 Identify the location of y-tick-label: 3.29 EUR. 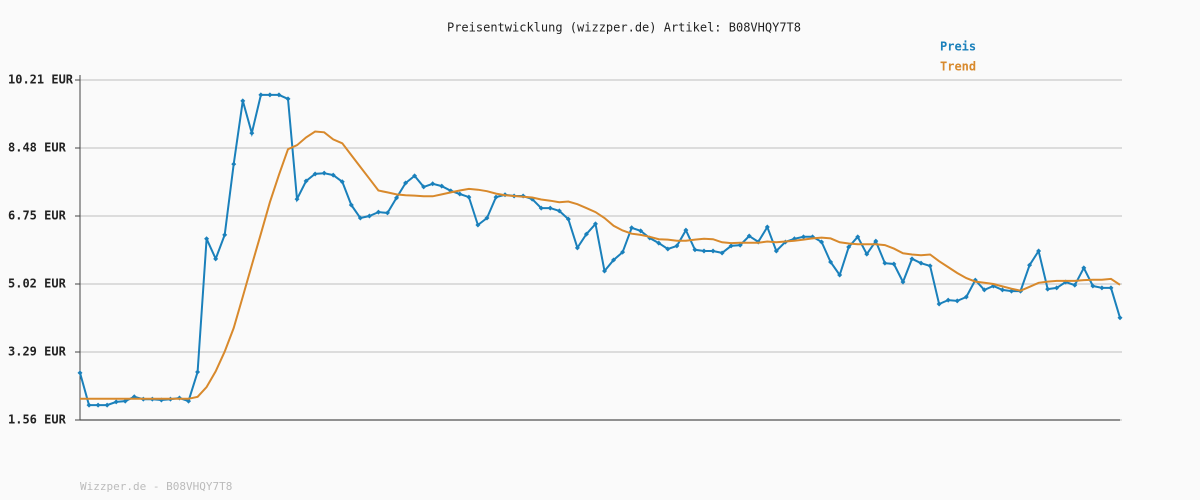
(37, 352).